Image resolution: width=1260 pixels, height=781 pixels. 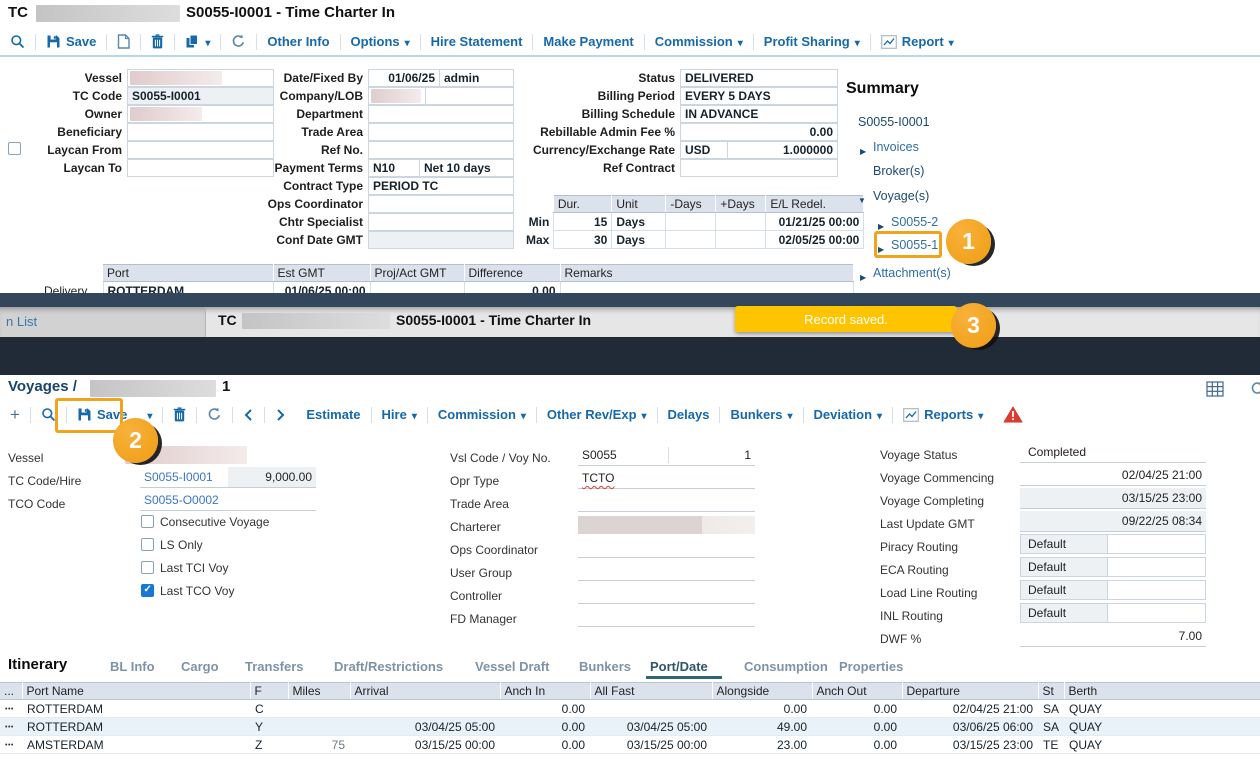 What do you see at coordinates (706, 287) in the screenshot?
I see `delivery-remarks` at bounding box center [706, 287].